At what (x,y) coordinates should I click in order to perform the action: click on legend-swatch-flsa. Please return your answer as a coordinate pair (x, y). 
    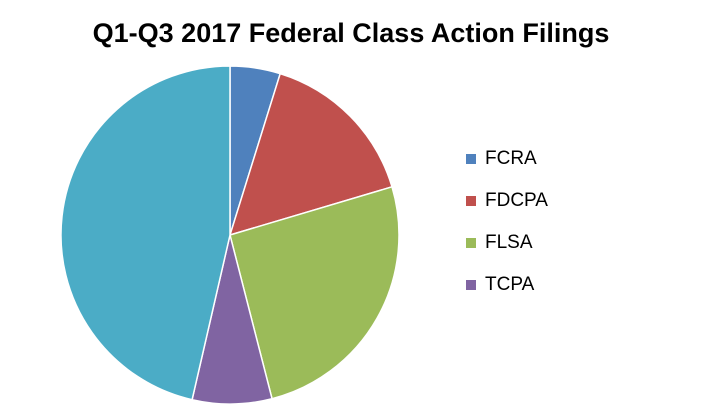
    Looking at the image, I should click on (471, 243).